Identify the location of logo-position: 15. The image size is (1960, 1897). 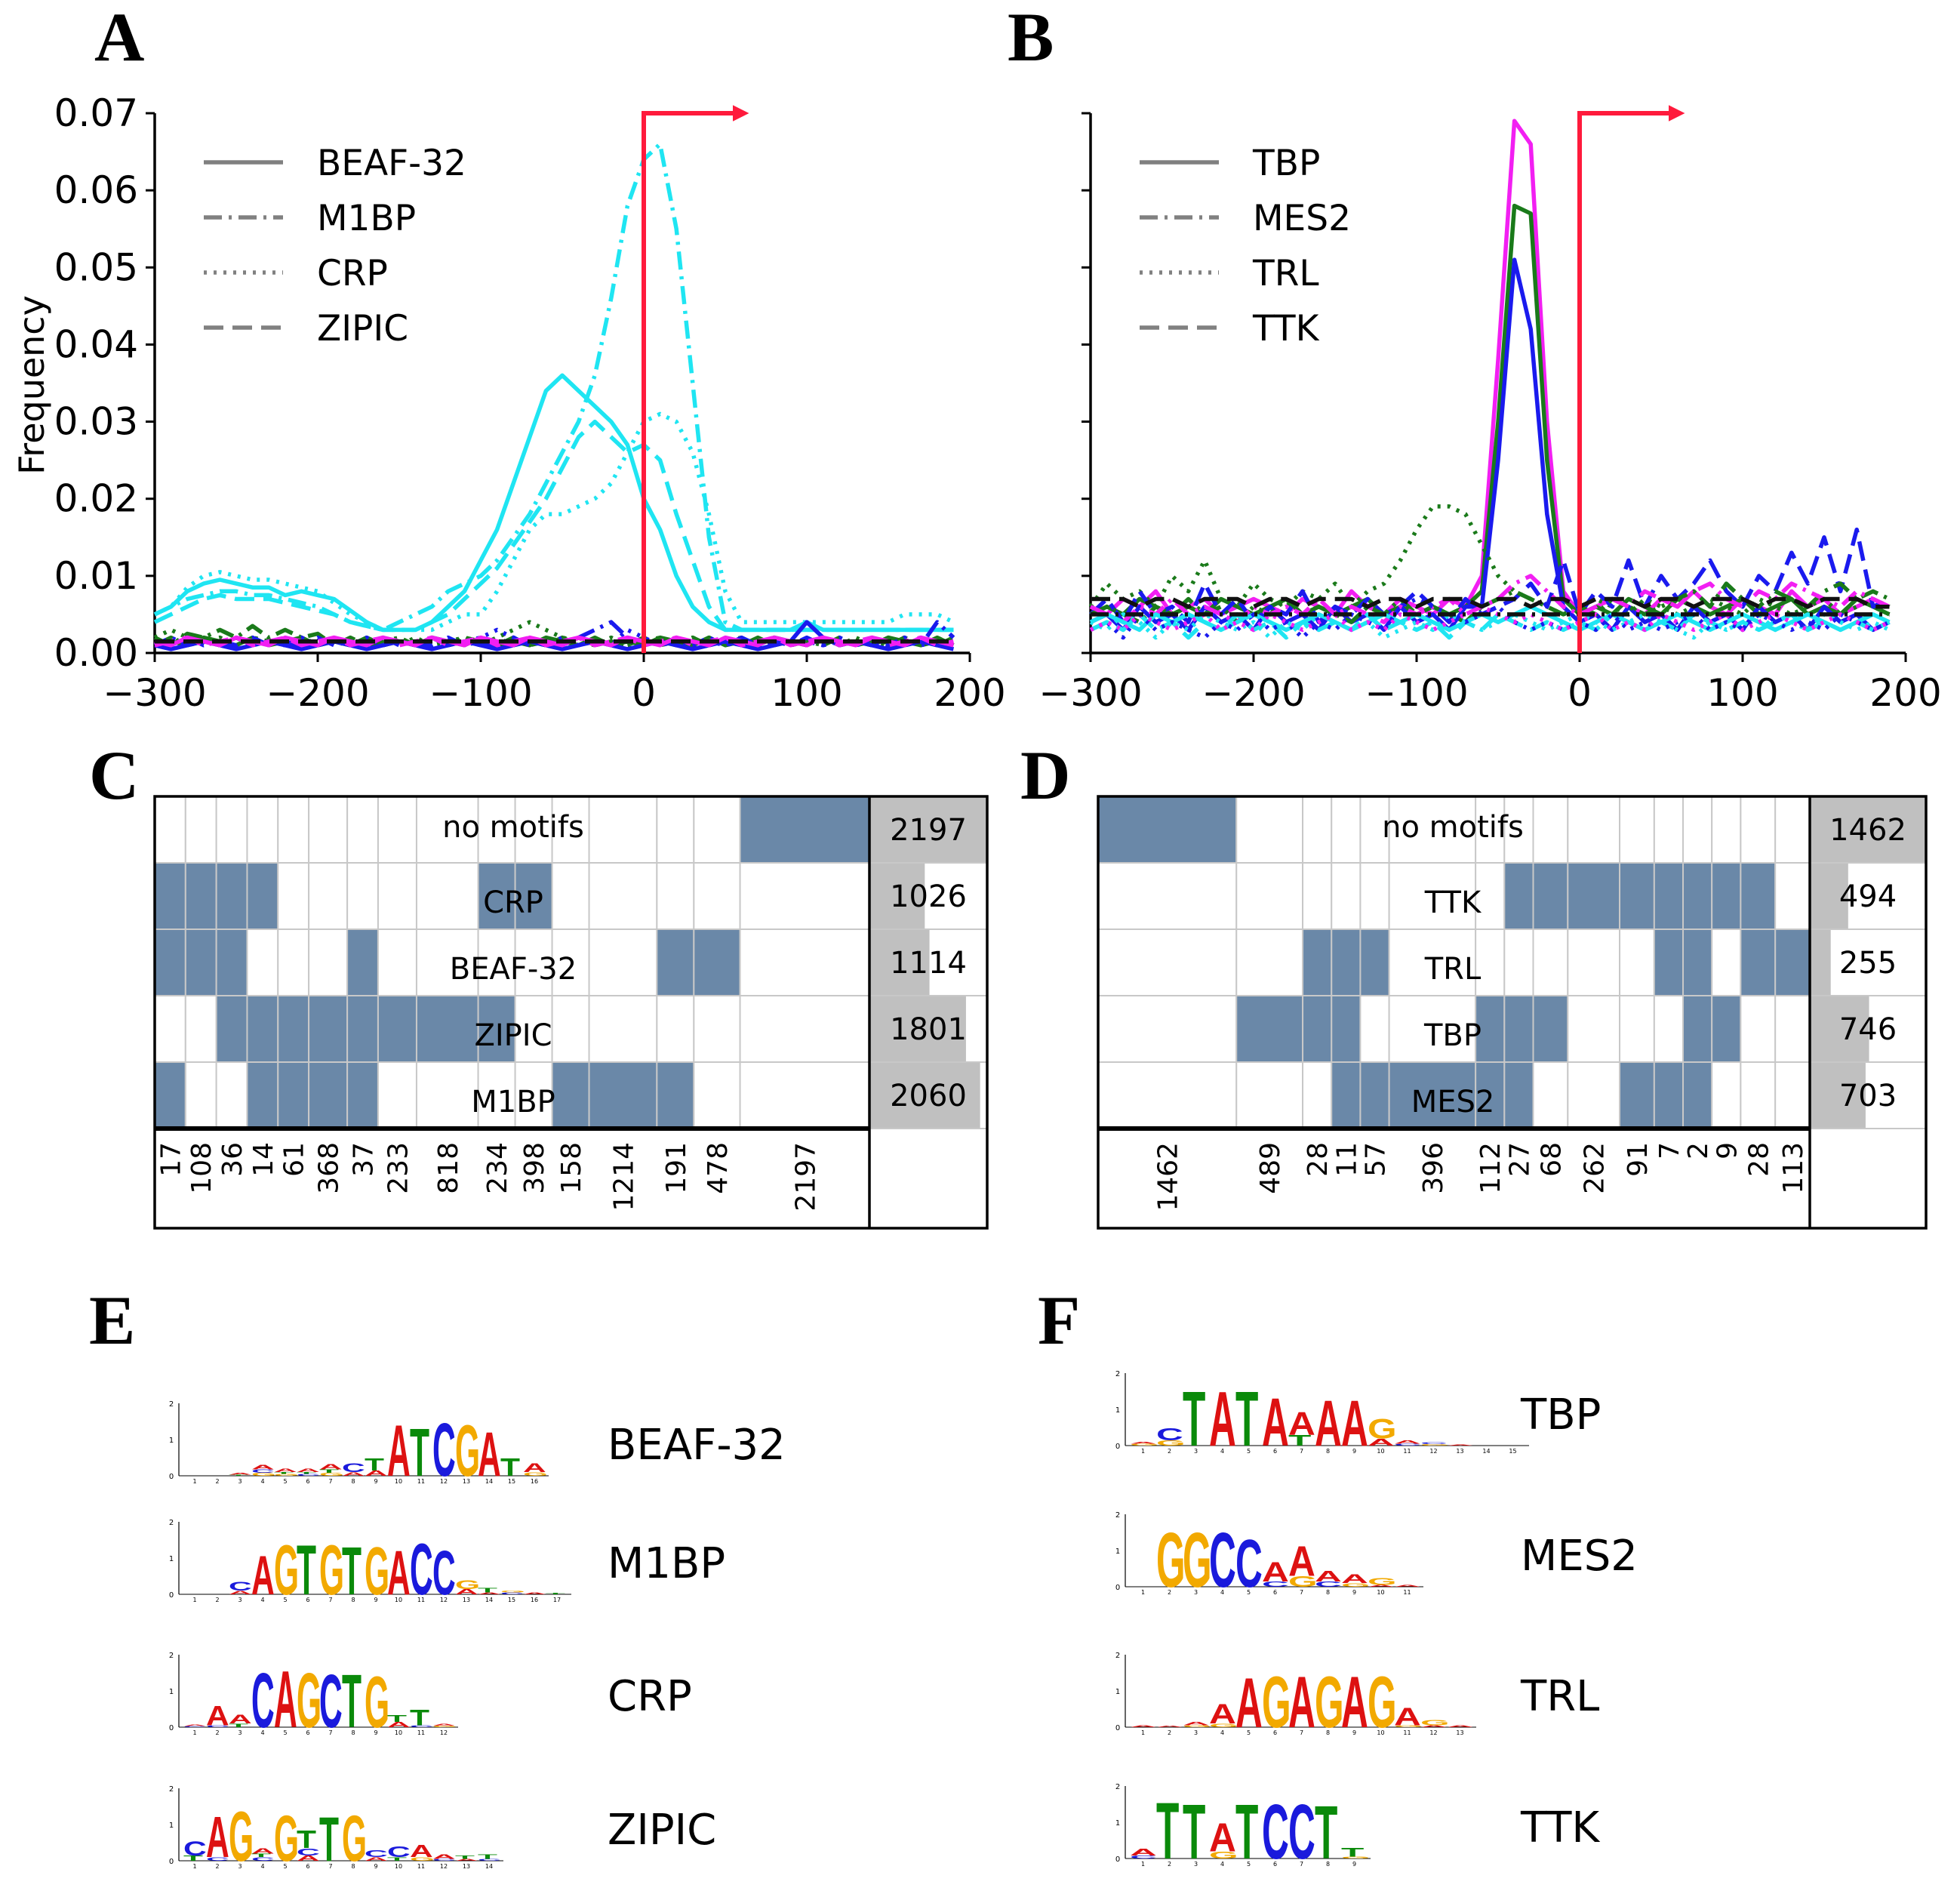
(1512, 1452).